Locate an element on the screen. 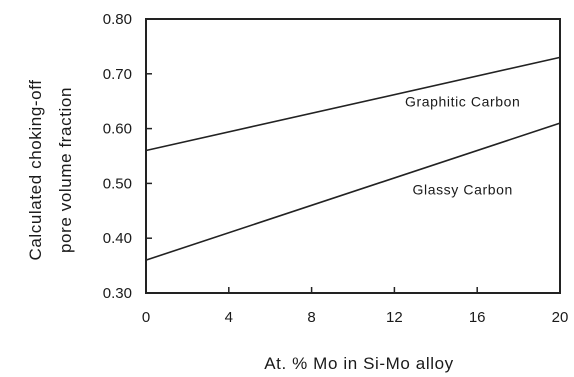  y-tick-label: 0.40 is located at coordinates (117, 238).